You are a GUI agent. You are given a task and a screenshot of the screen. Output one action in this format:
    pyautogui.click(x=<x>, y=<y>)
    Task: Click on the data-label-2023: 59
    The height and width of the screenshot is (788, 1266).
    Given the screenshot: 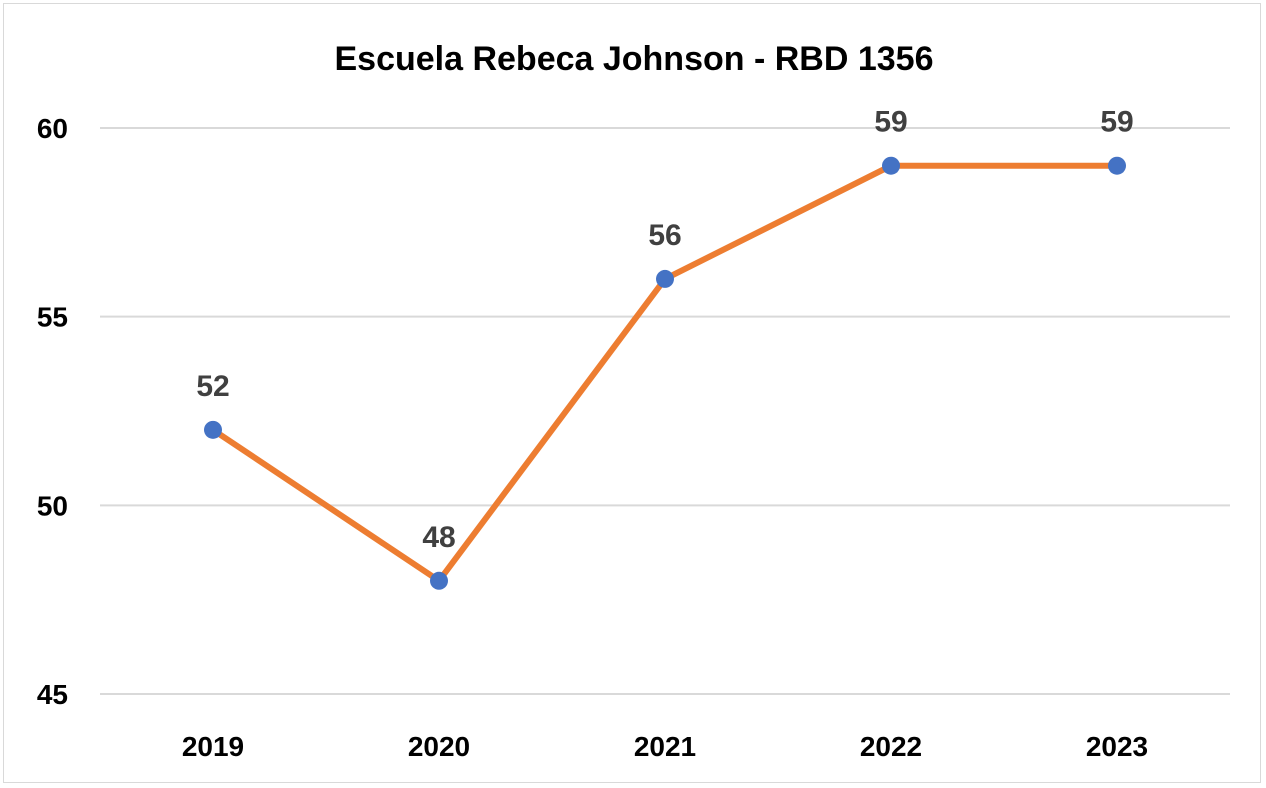 What is the action you would take?
    pyautogui.click(x=1116, y=122)
    